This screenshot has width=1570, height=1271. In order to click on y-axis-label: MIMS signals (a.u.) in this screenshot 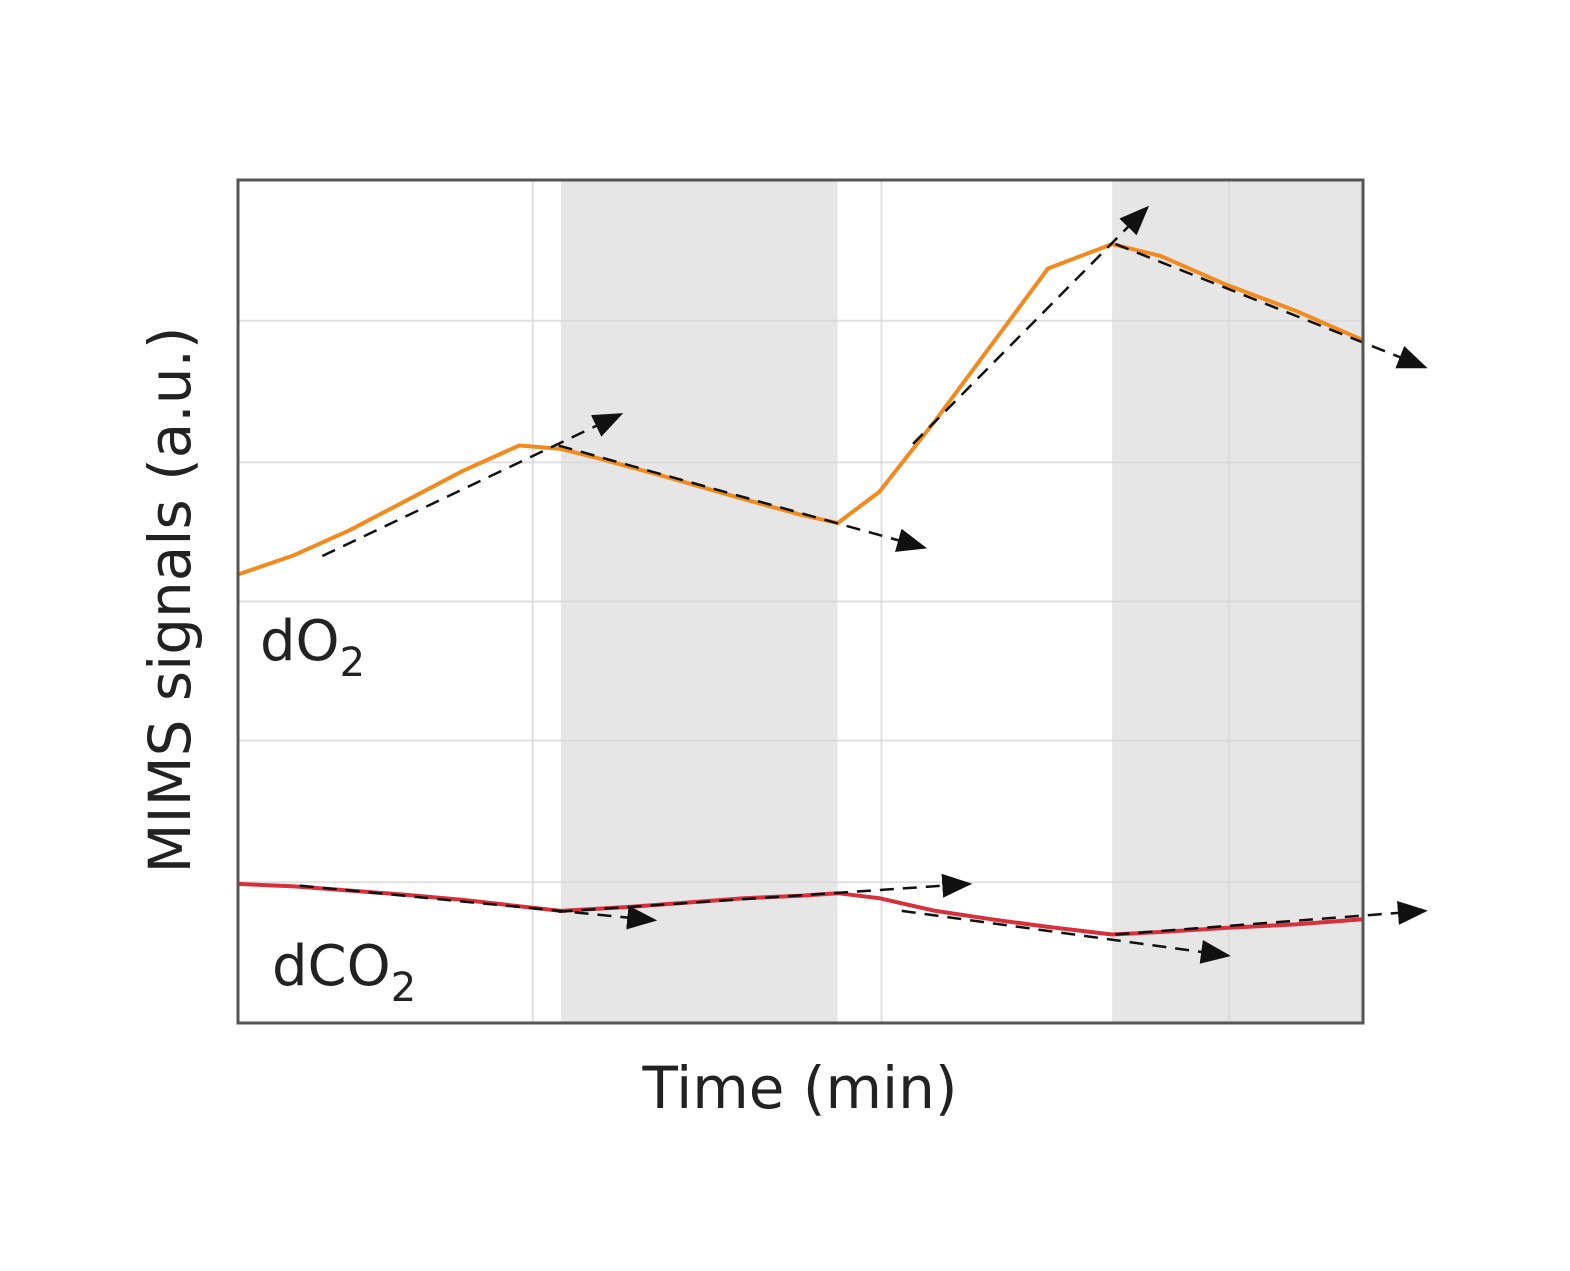, I will do `click(170, 599)`.